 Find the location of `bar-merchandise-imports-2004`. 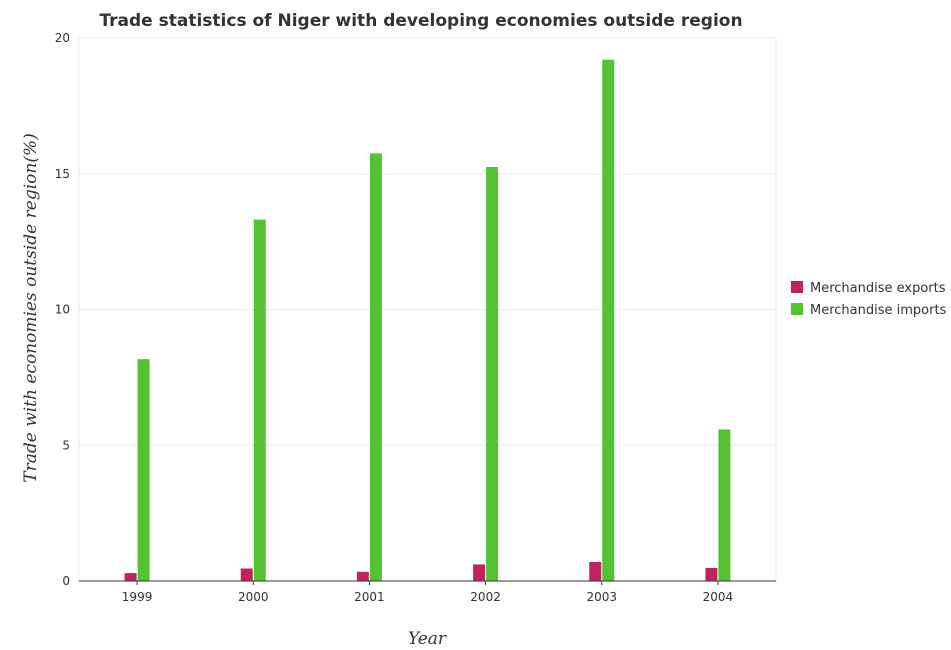

bar-merchandise-imports-2004 is located at coordinates (724, 505).